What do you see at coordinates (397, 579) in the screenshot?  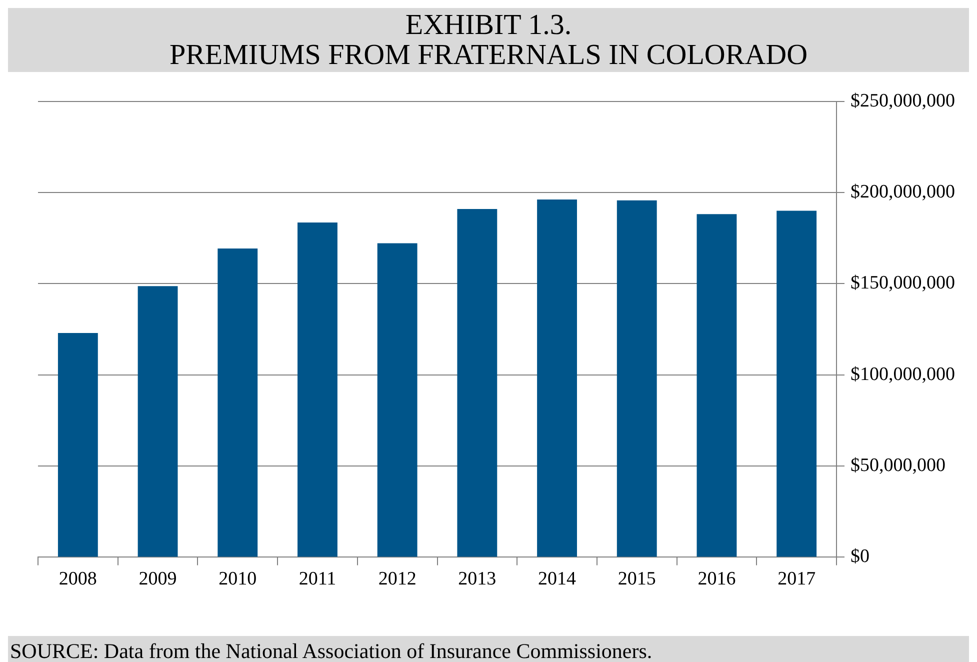 I see `x-tick-label: 2012` at bounding box center [397, 579].